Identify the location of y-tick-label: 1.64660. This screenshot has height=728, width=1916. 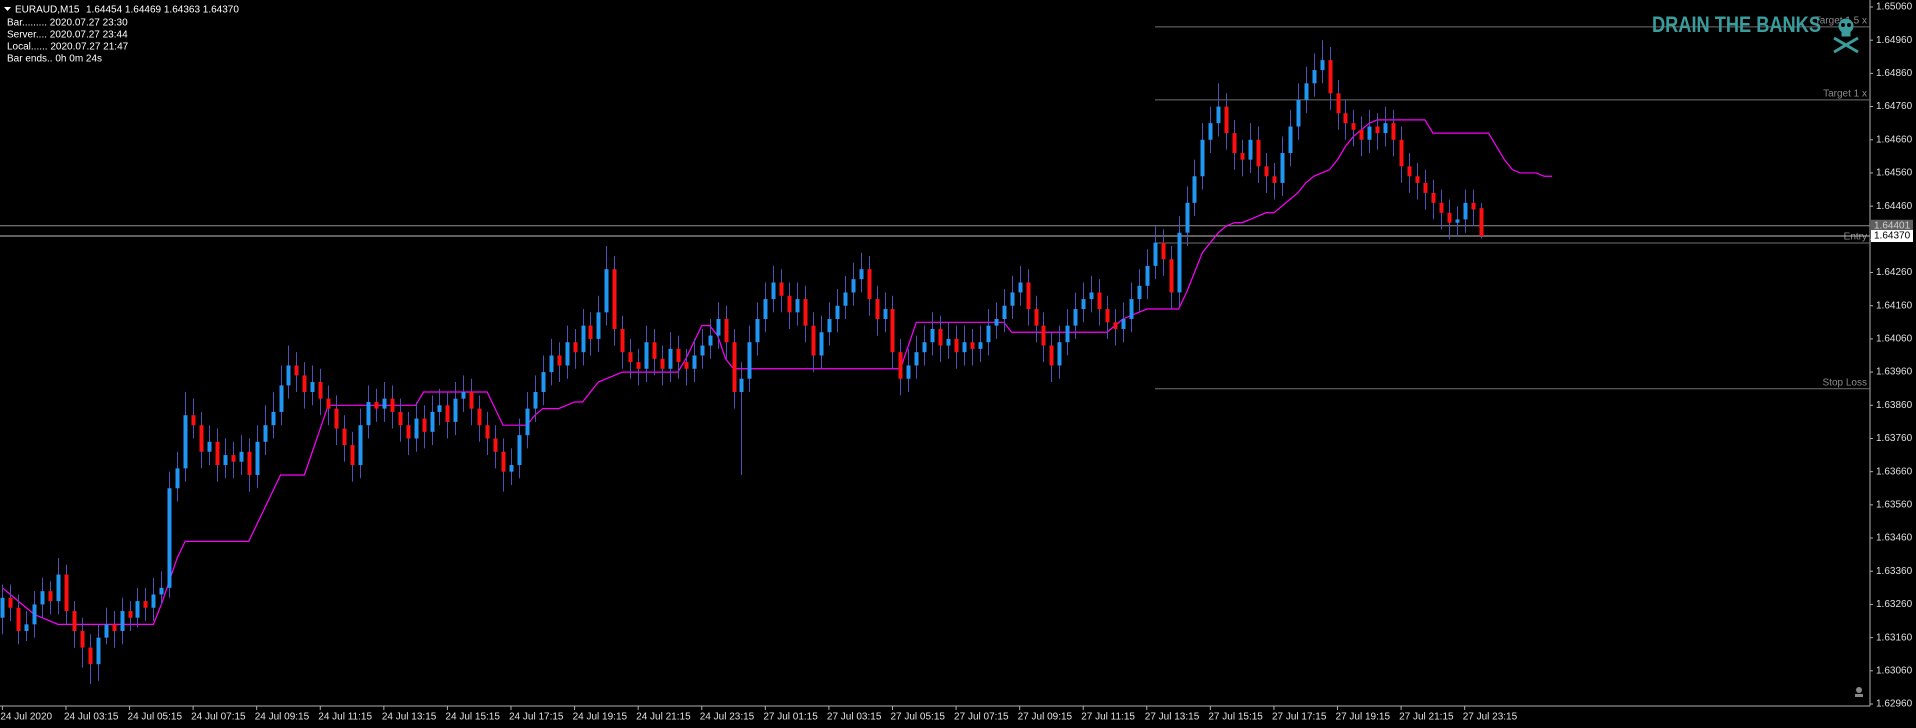
(1894, 139).